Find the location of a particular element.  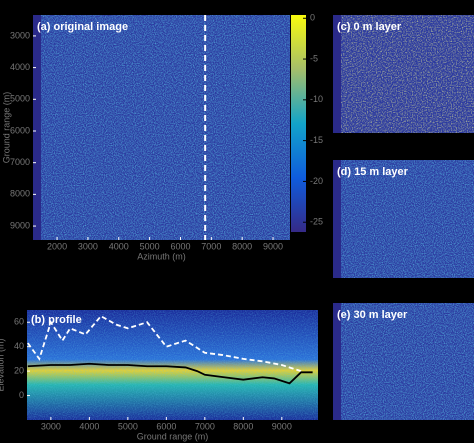

x-axis-label: Azimuth (m) is located at coordinates (161, 256).